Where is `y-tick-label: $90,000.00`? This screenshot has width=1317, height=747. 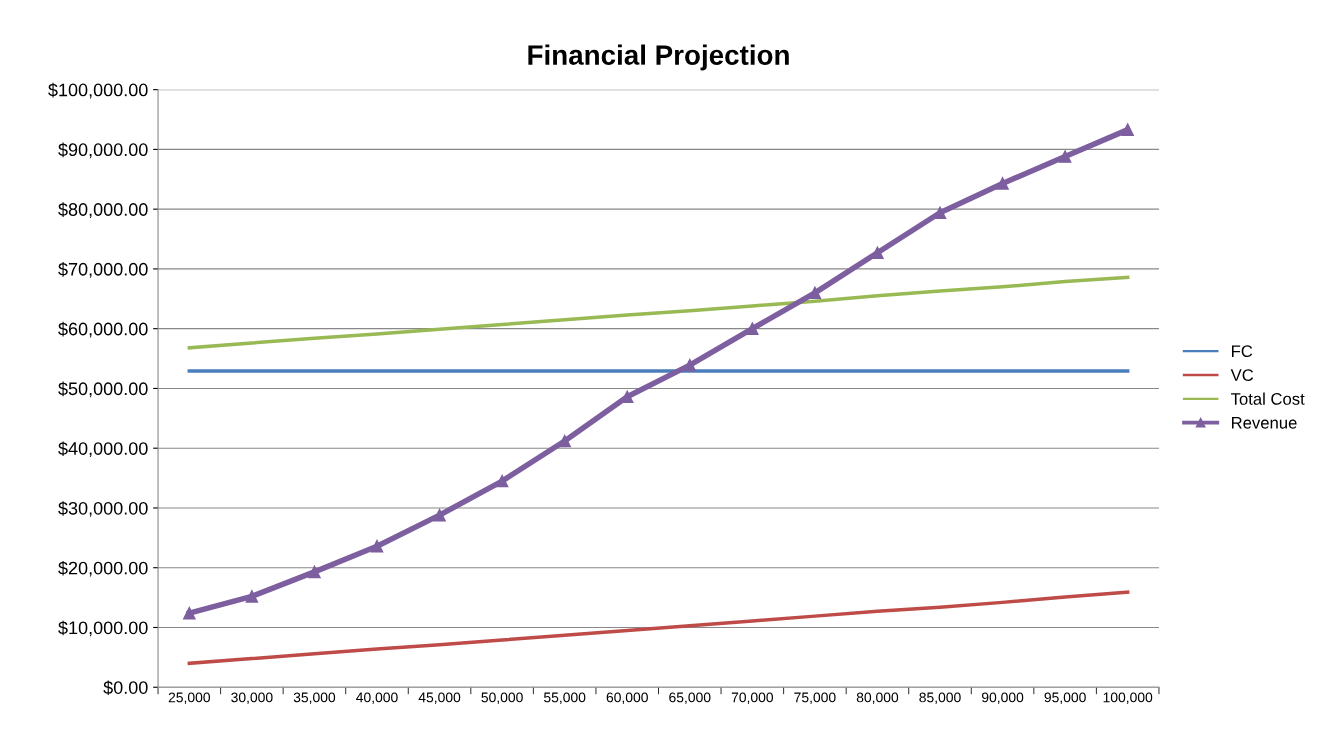 y-tick-label: $90,000.00 is located at coordinates (103, 150).